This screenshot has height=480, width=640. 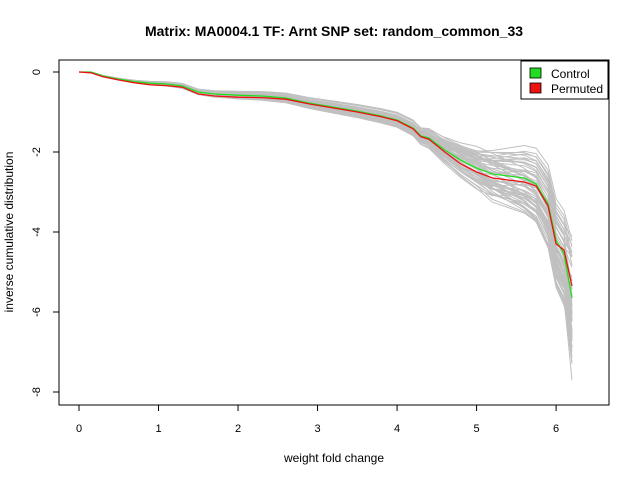 I want to click on x-tick-label: 3, so click(x=317, y=429).